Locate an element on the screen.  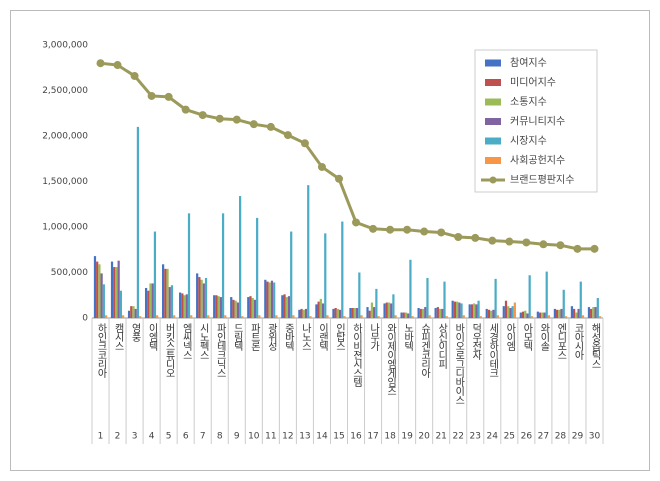
rank-label: 7 is located at coordinates (203, 437).